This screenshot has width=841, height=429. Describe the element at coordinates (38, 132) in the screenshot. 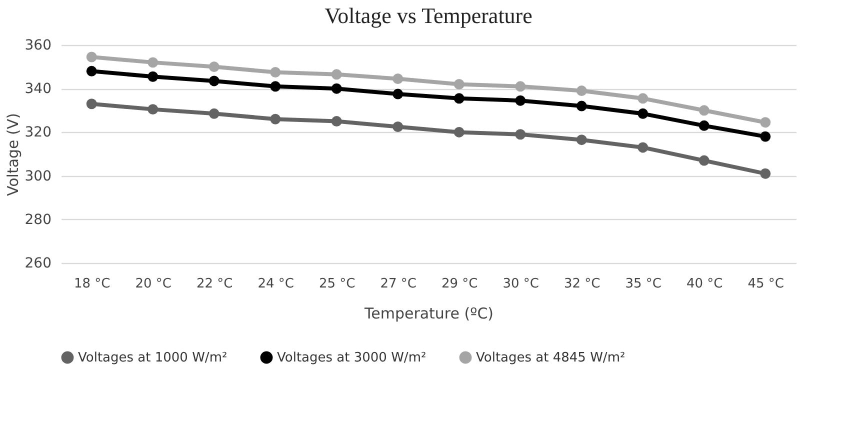

I see `y-tick-label: 320` at that location.